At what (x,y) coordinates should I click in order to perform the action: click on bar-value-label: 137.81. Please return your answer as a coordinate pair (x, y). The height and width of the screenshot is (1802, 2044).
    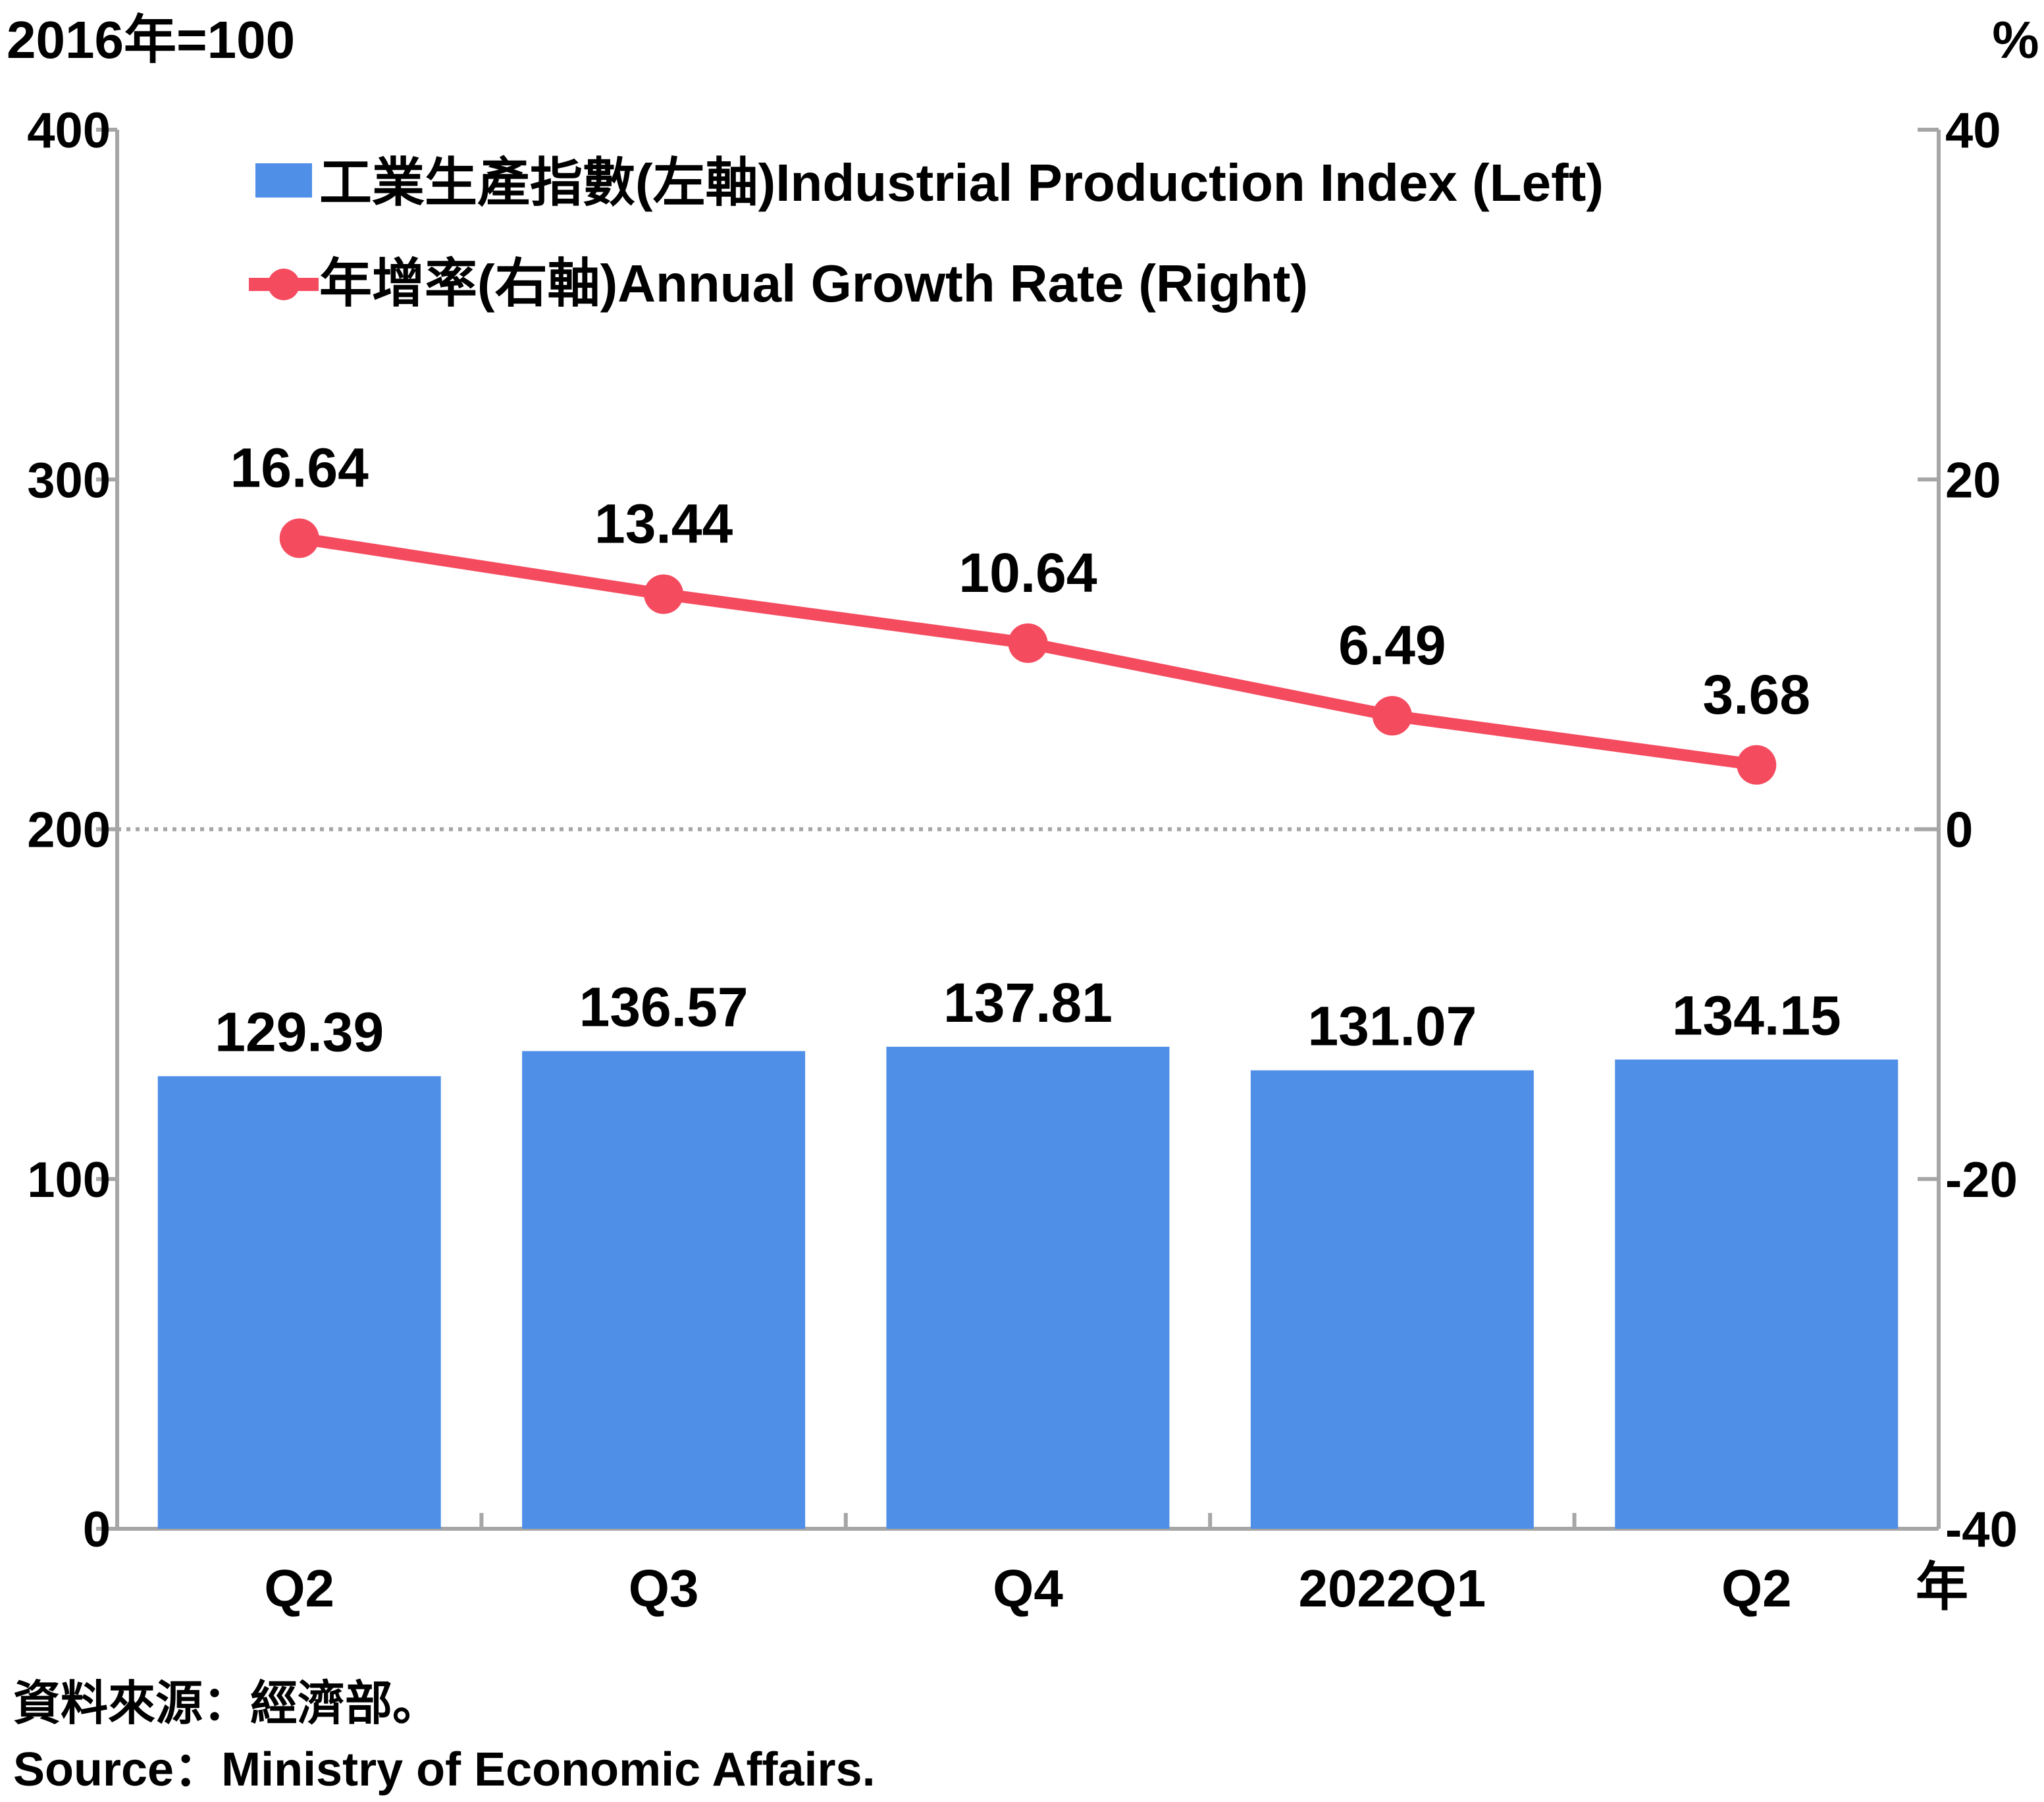
    Looking at the image, I should click on (1028, 1003).